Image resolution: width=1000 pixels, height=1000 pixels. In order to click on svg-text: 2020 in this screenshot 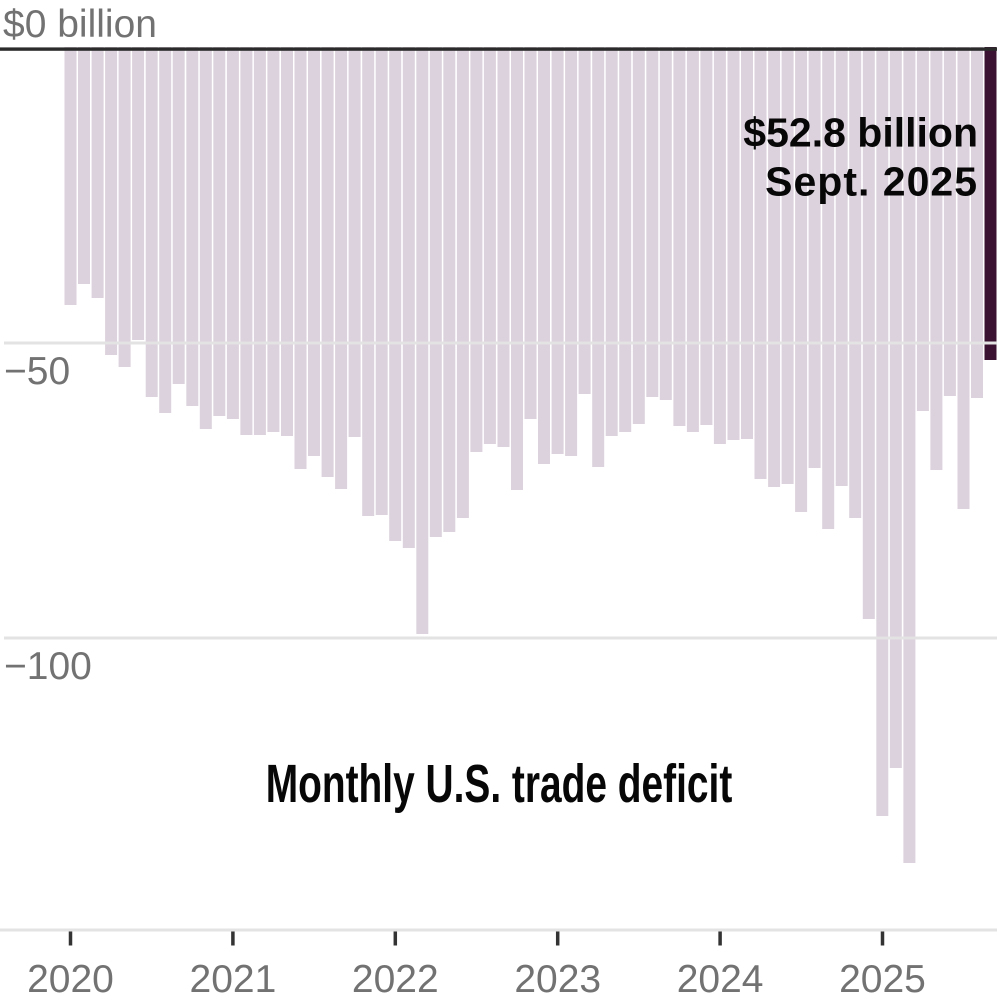, I will do `click(70, 979)`.